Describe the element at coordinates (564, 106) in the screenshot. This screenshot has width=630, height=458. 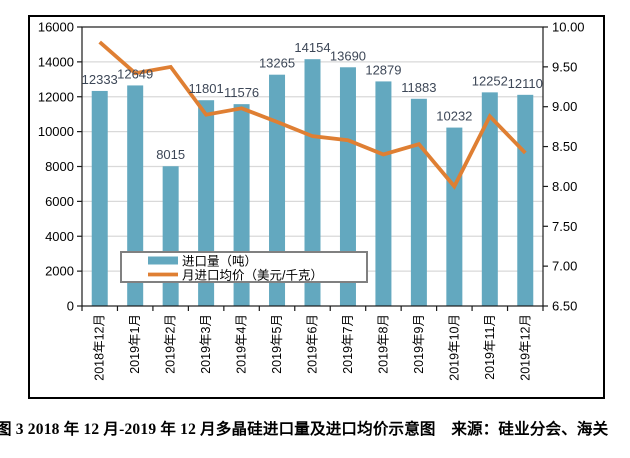
I see `right-axis-label: 9.00` at that location.